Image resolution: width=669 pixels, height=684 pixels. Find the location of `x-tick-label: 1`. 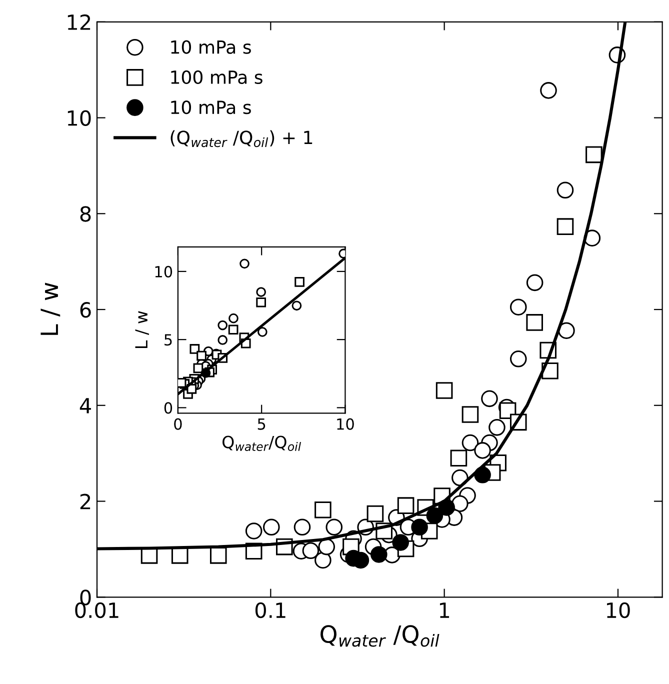

x-tick-label: 1 is located at coordinates (445, 610).